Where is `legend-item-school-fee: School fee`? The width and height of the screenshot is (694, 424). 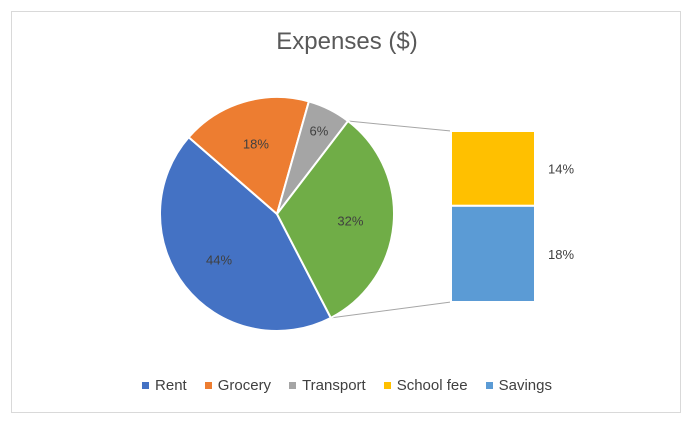
legend-item-school-fee: School fee is located at coordinates (425, 385).